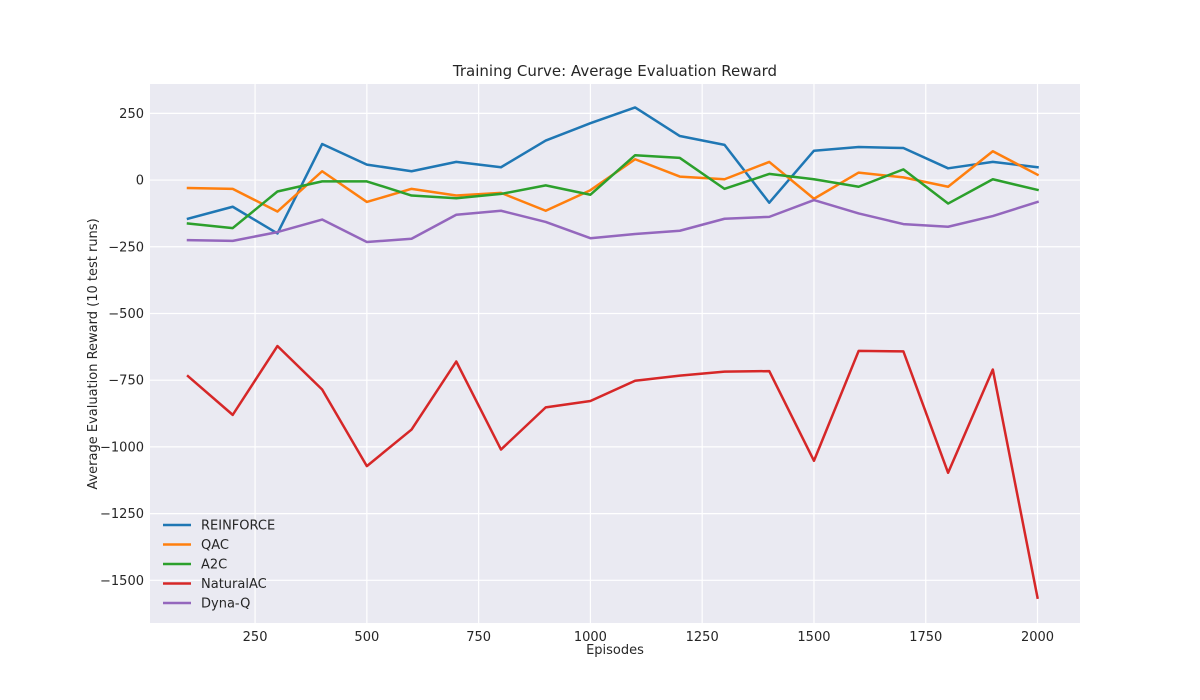  What do you see at coordinates (122, 447) in the screenshot?
I see `y-tick-label: −1000` at bounding box center [122, 447].